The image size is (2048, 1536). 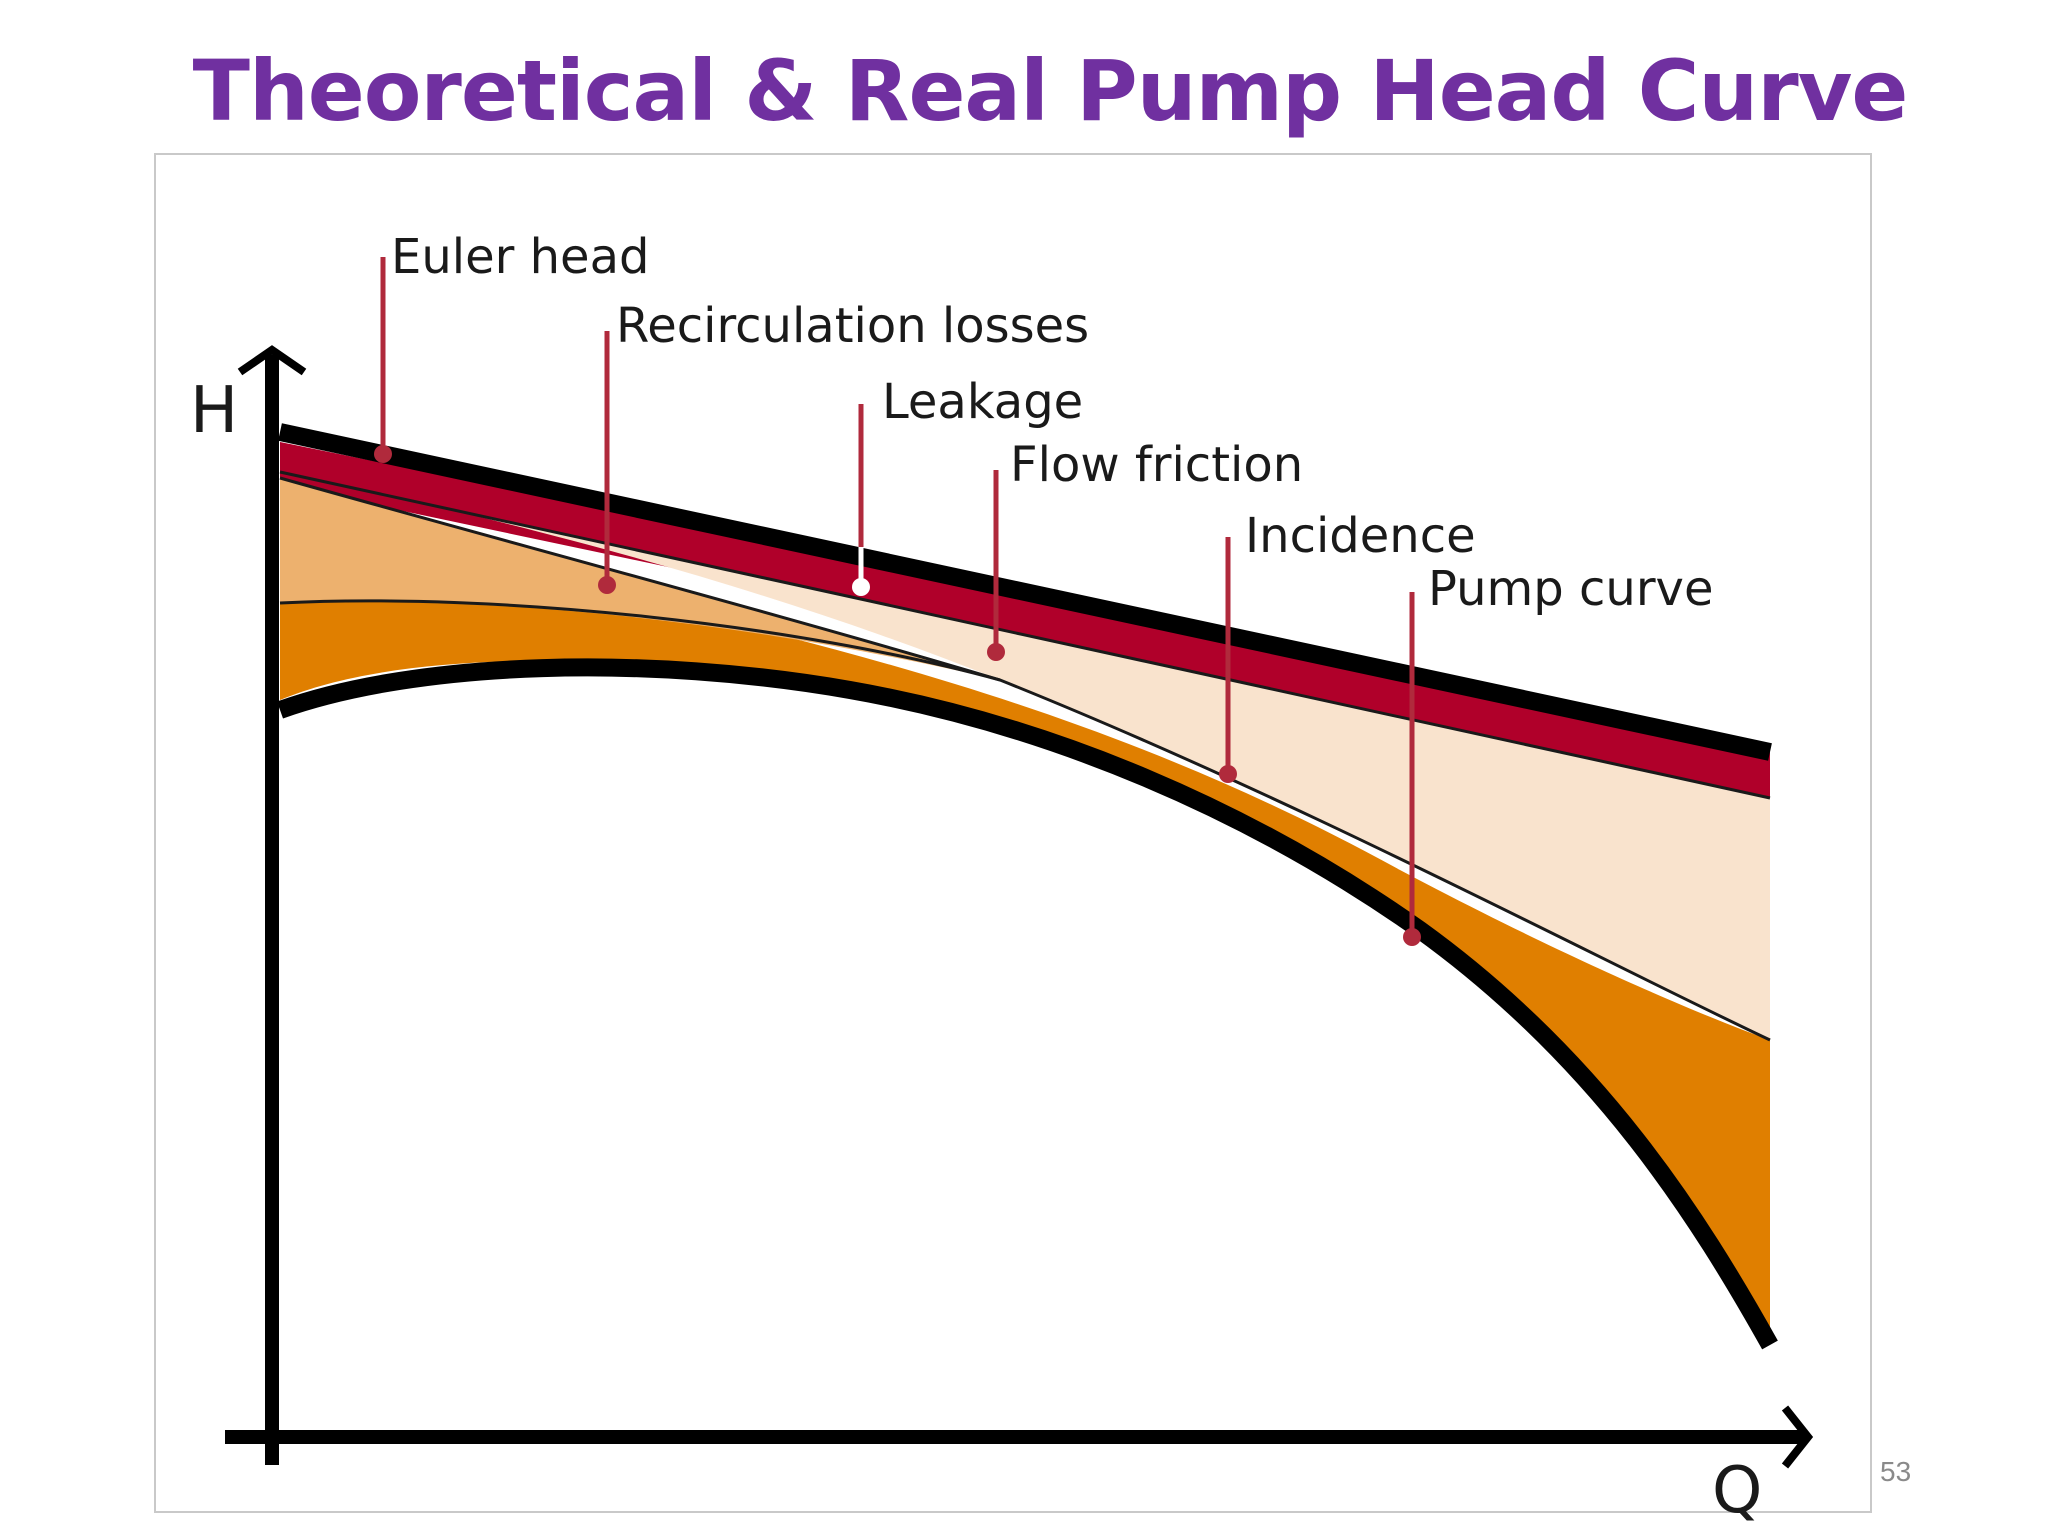 I want to click on y-axis-label: H, so click(x=214, y=411).